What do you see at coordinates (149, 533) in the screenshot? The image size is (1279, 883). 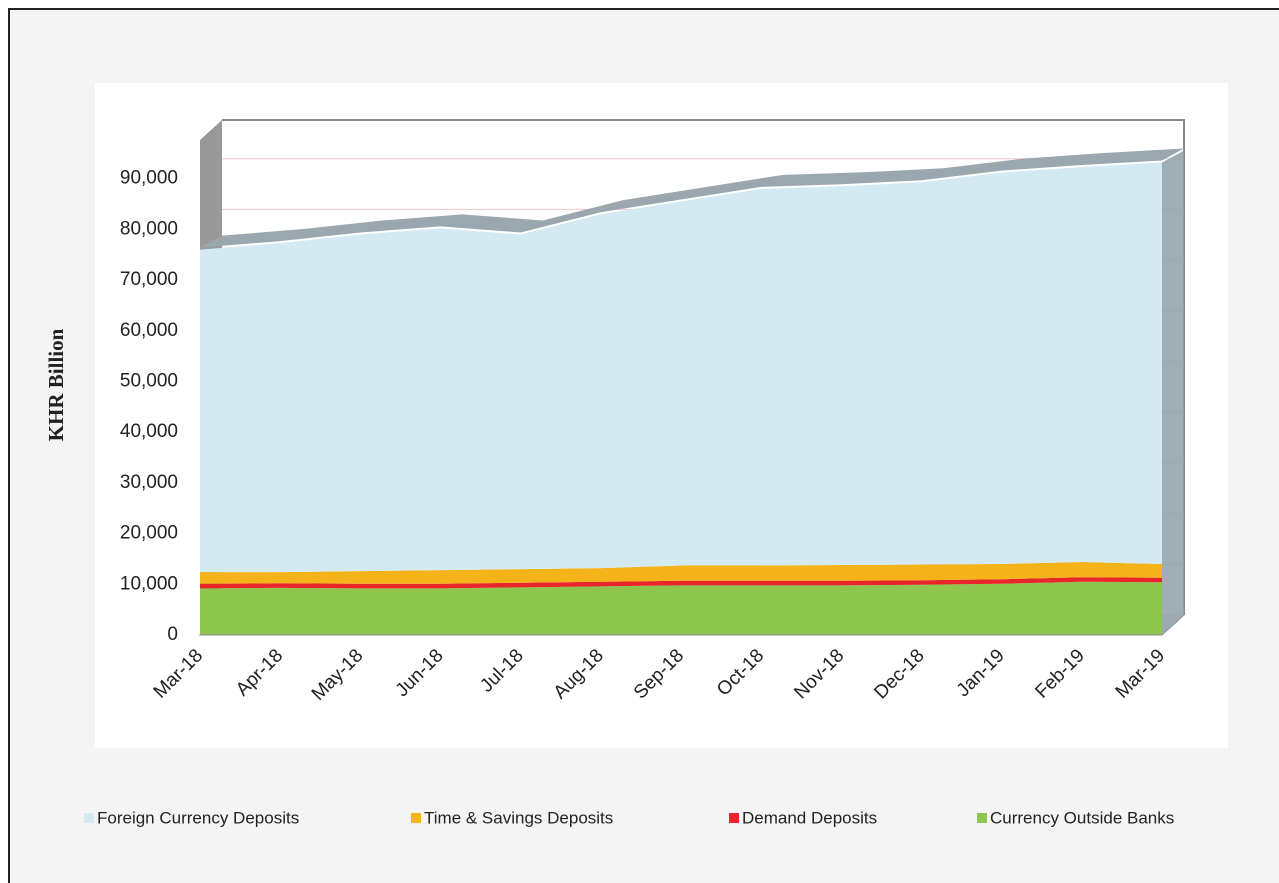 I see `y-tick-label: 20,000` at bounding box center [149, 533].